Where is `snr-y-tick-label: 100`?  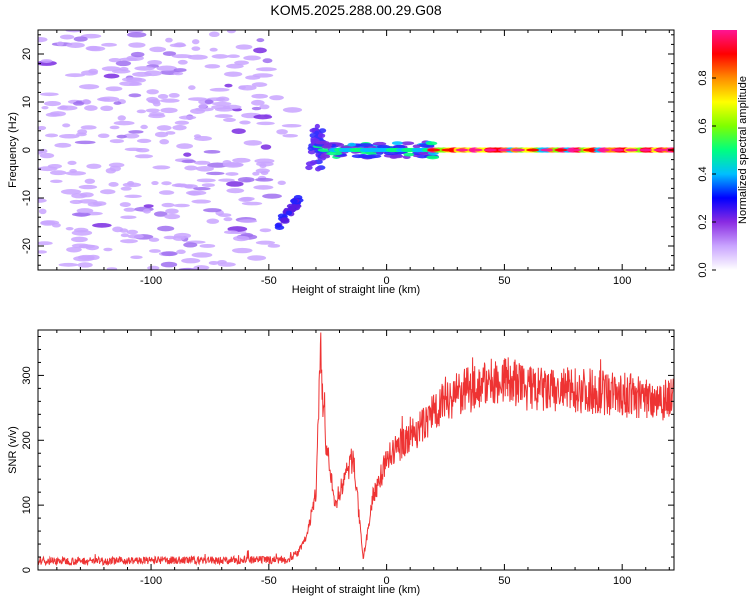 snr-y-tick-label: 100 is located at coordinates (27, 505).